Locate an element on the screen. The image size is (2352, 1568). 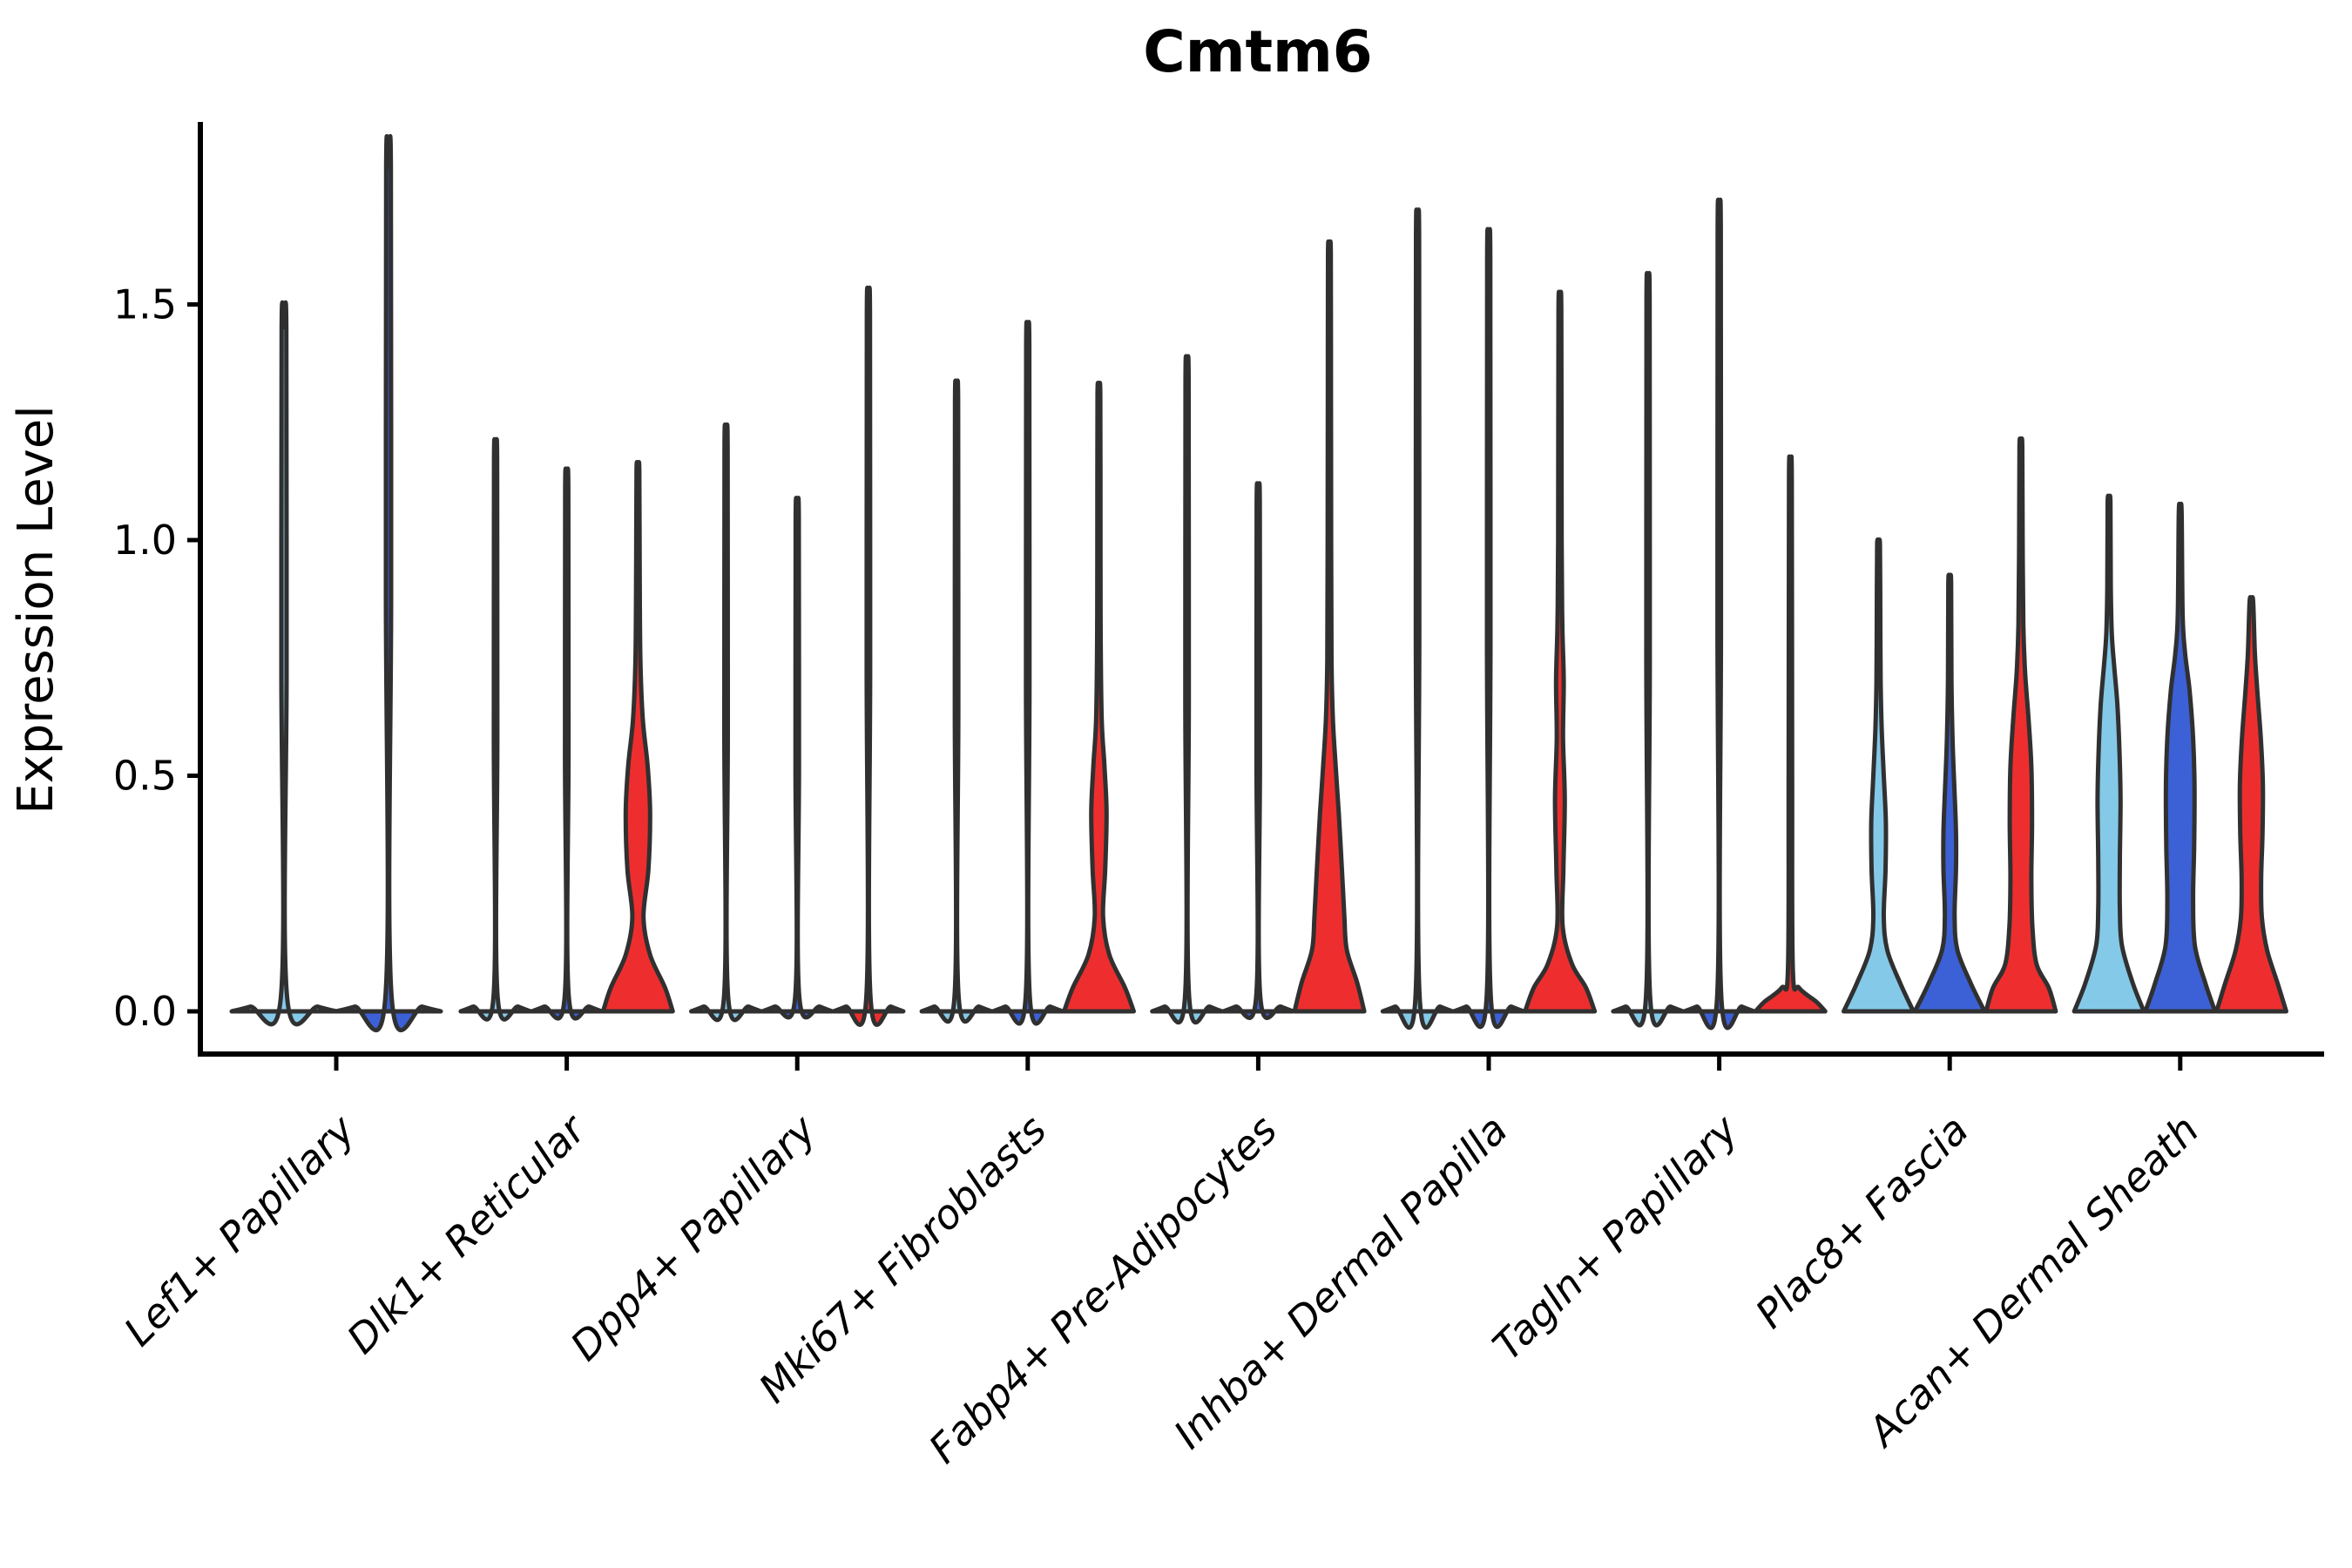
x-tick-label: Tagln+ Papillary is located at coordinates (1615, 1237).